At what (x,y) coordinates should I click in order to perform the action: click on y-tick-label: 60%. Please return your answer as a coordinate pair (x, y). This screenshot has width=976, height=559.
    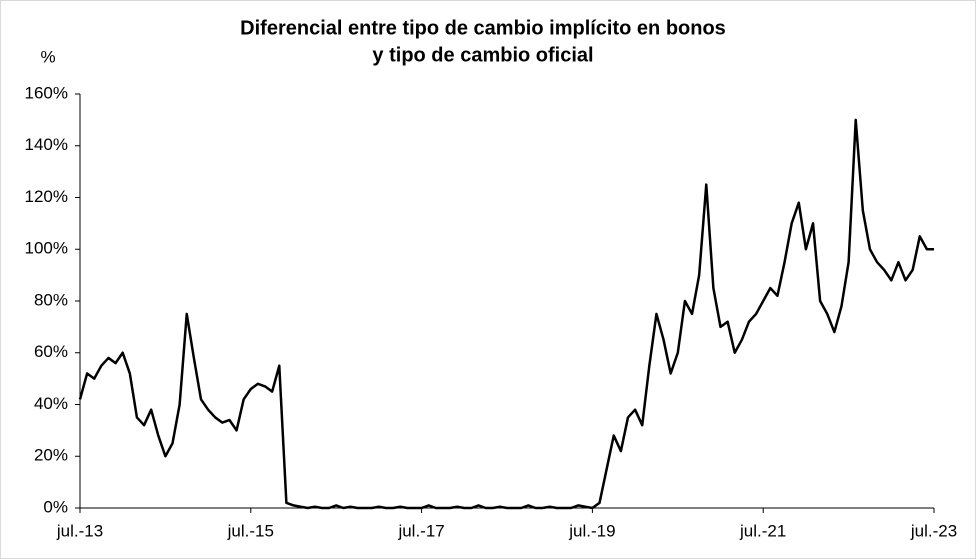
    Looking at the image, I should click on (51, 351).